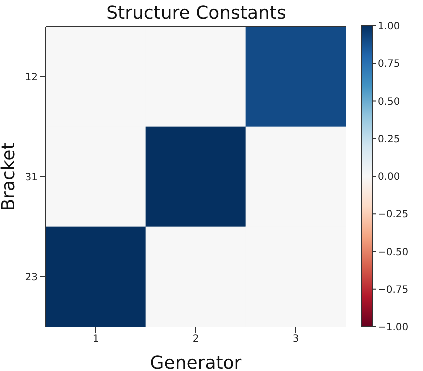 This screenshot has height=371, width=423. Describe the element at coordinates (96, 340) in the screenshot. I see `x-tick-label: 1` at that location.